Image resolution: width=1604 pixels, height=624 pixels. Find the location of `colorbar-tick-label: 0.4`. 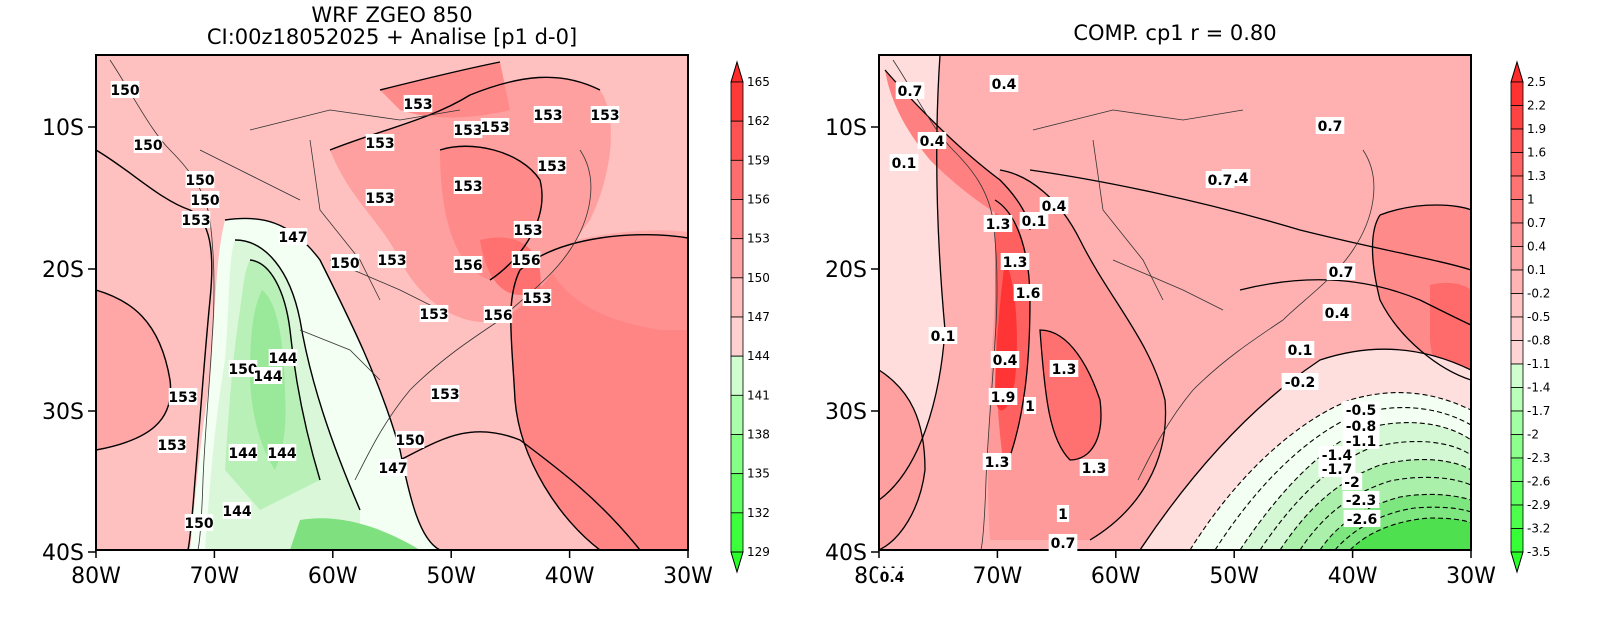

colorbar-tick-label: 0.4 is located at coordinates (1536, 247).